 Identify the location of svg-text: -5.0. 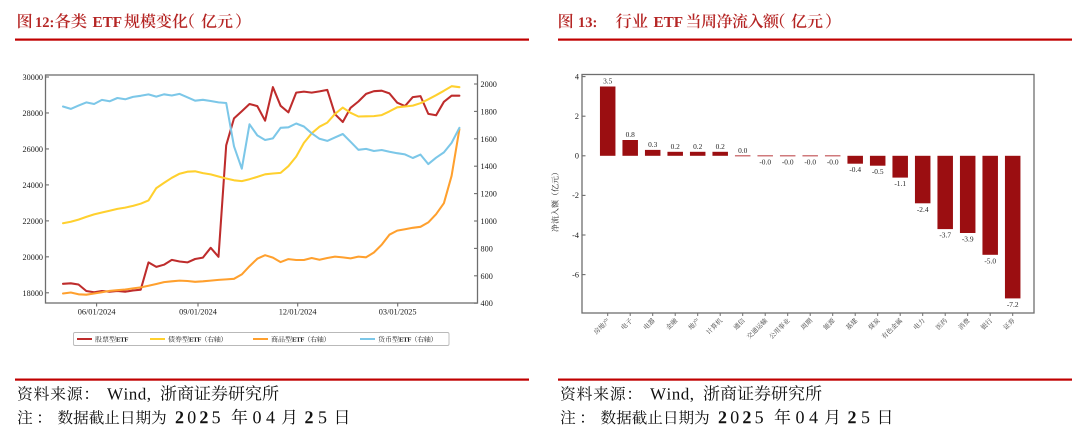
(990, 260).